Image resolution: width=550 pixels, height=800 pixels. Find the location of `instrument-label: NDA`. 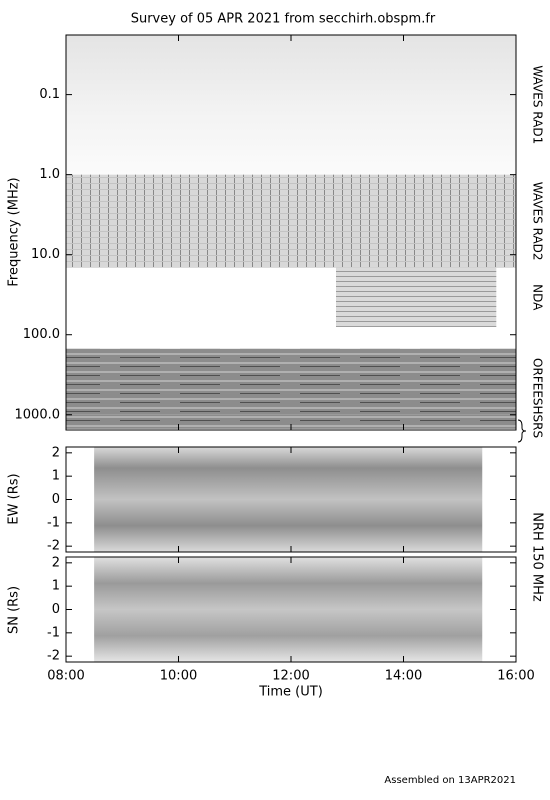

instrument-label: NDA is located at coordinates (538, 297).